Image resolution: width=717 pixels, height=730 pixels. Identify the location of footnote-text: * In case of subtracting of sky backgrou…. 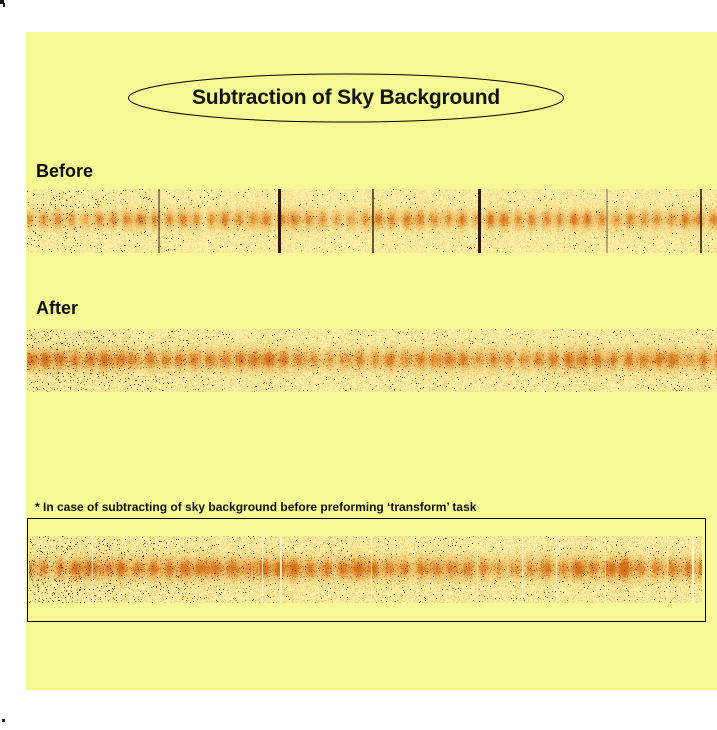
(256, 507).